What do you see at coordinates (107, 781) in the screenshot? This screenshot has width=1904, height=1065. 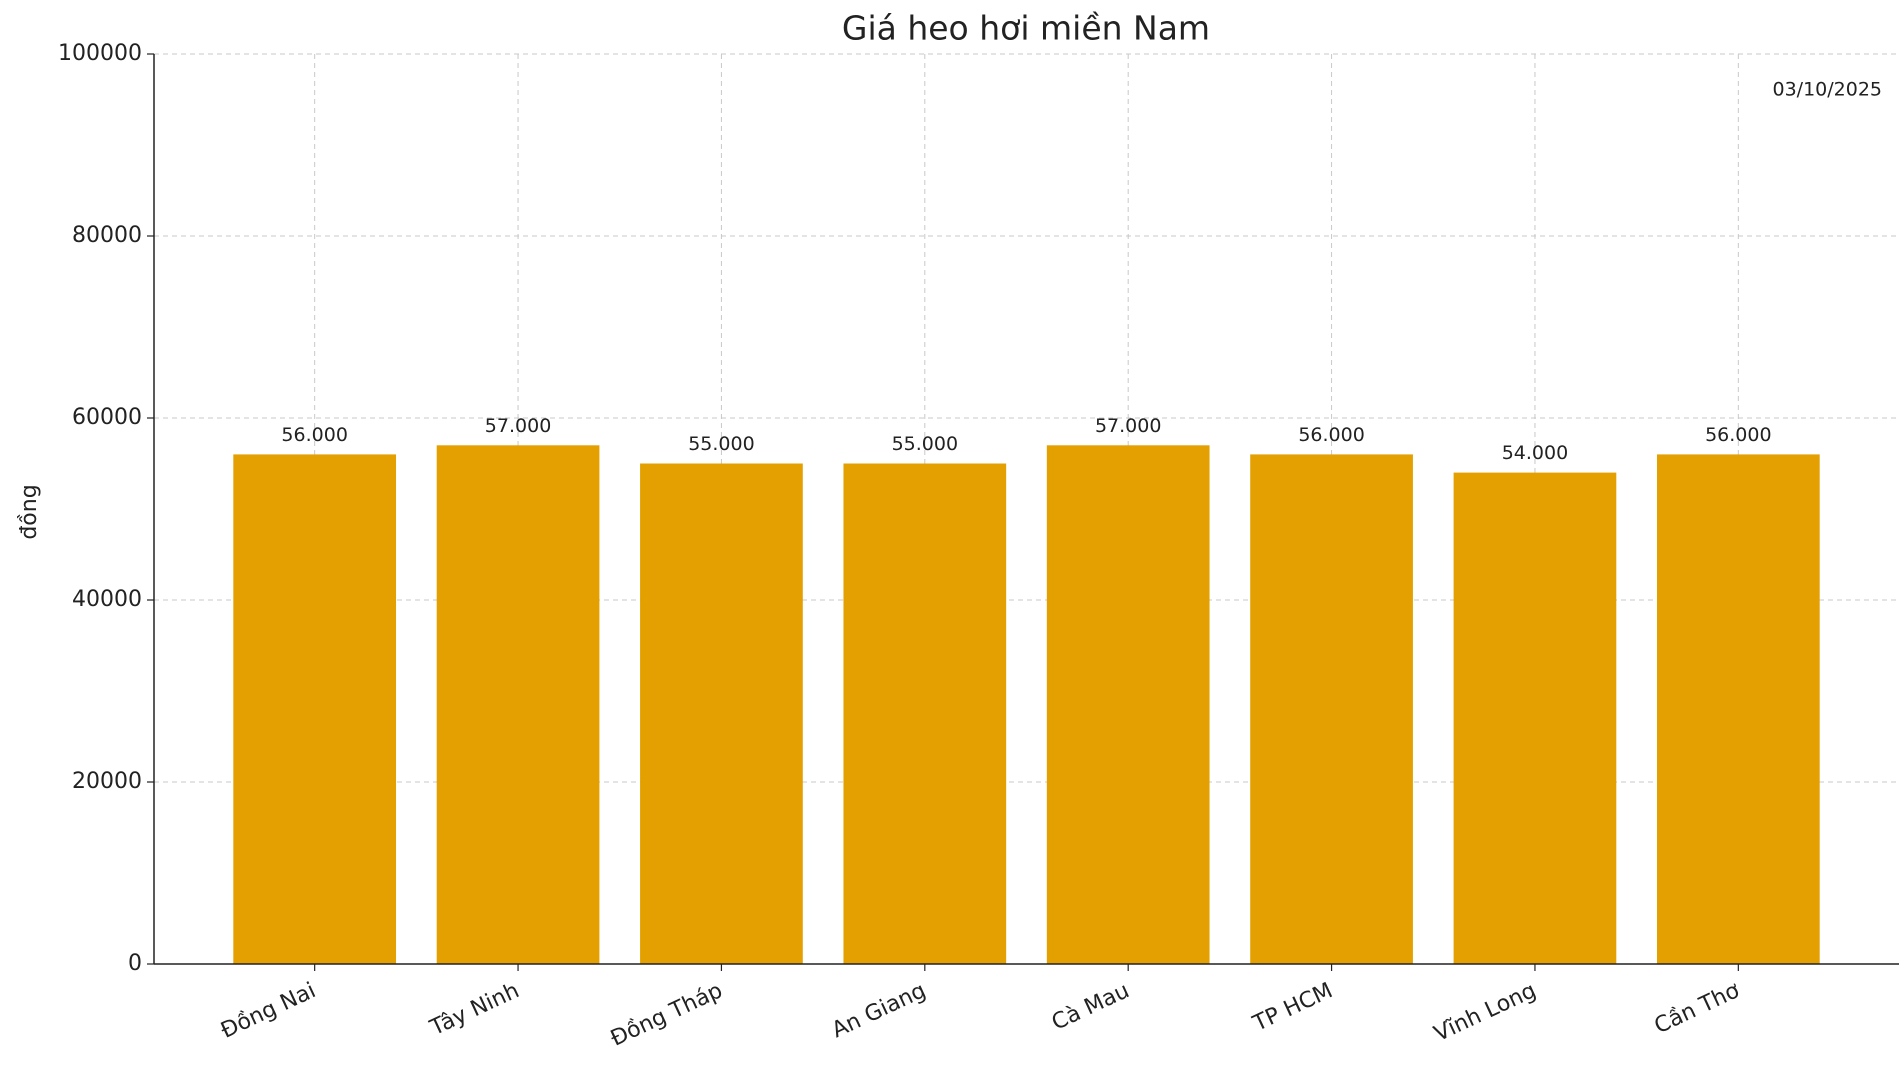 I see `y-tick-label: 20000` at bounding box center [107, 781].